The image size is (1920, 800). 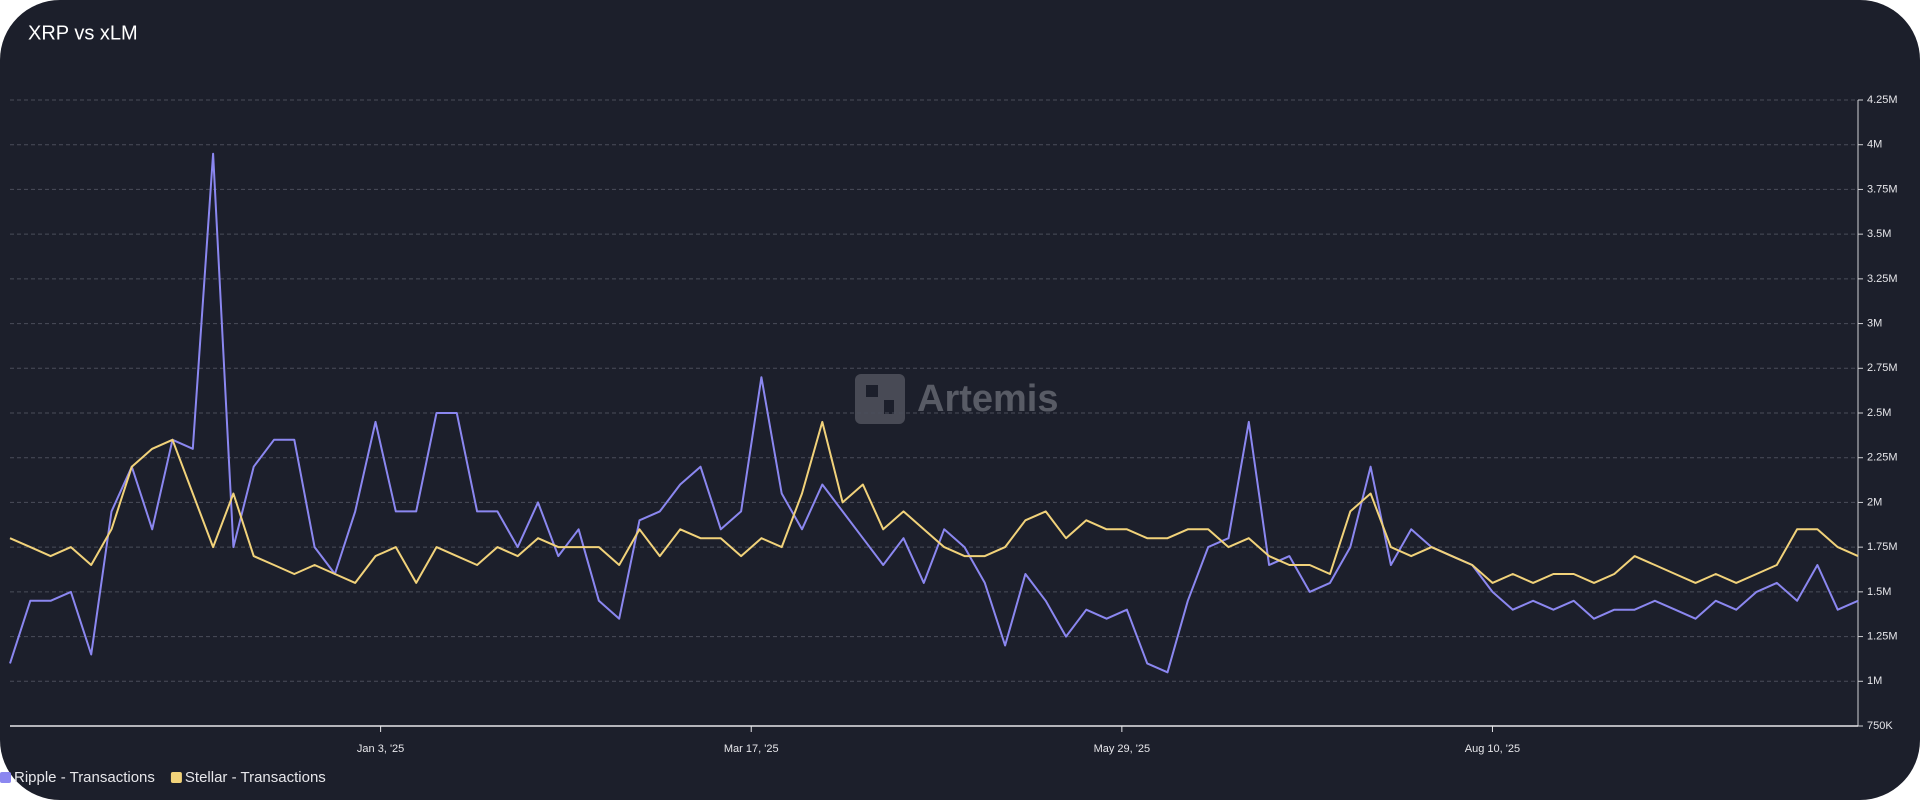 What do you see at coordinates (1879, 234) in the screenshot?
I see `y-tick-label: 3.5M` at bounding box center [1879, 234].